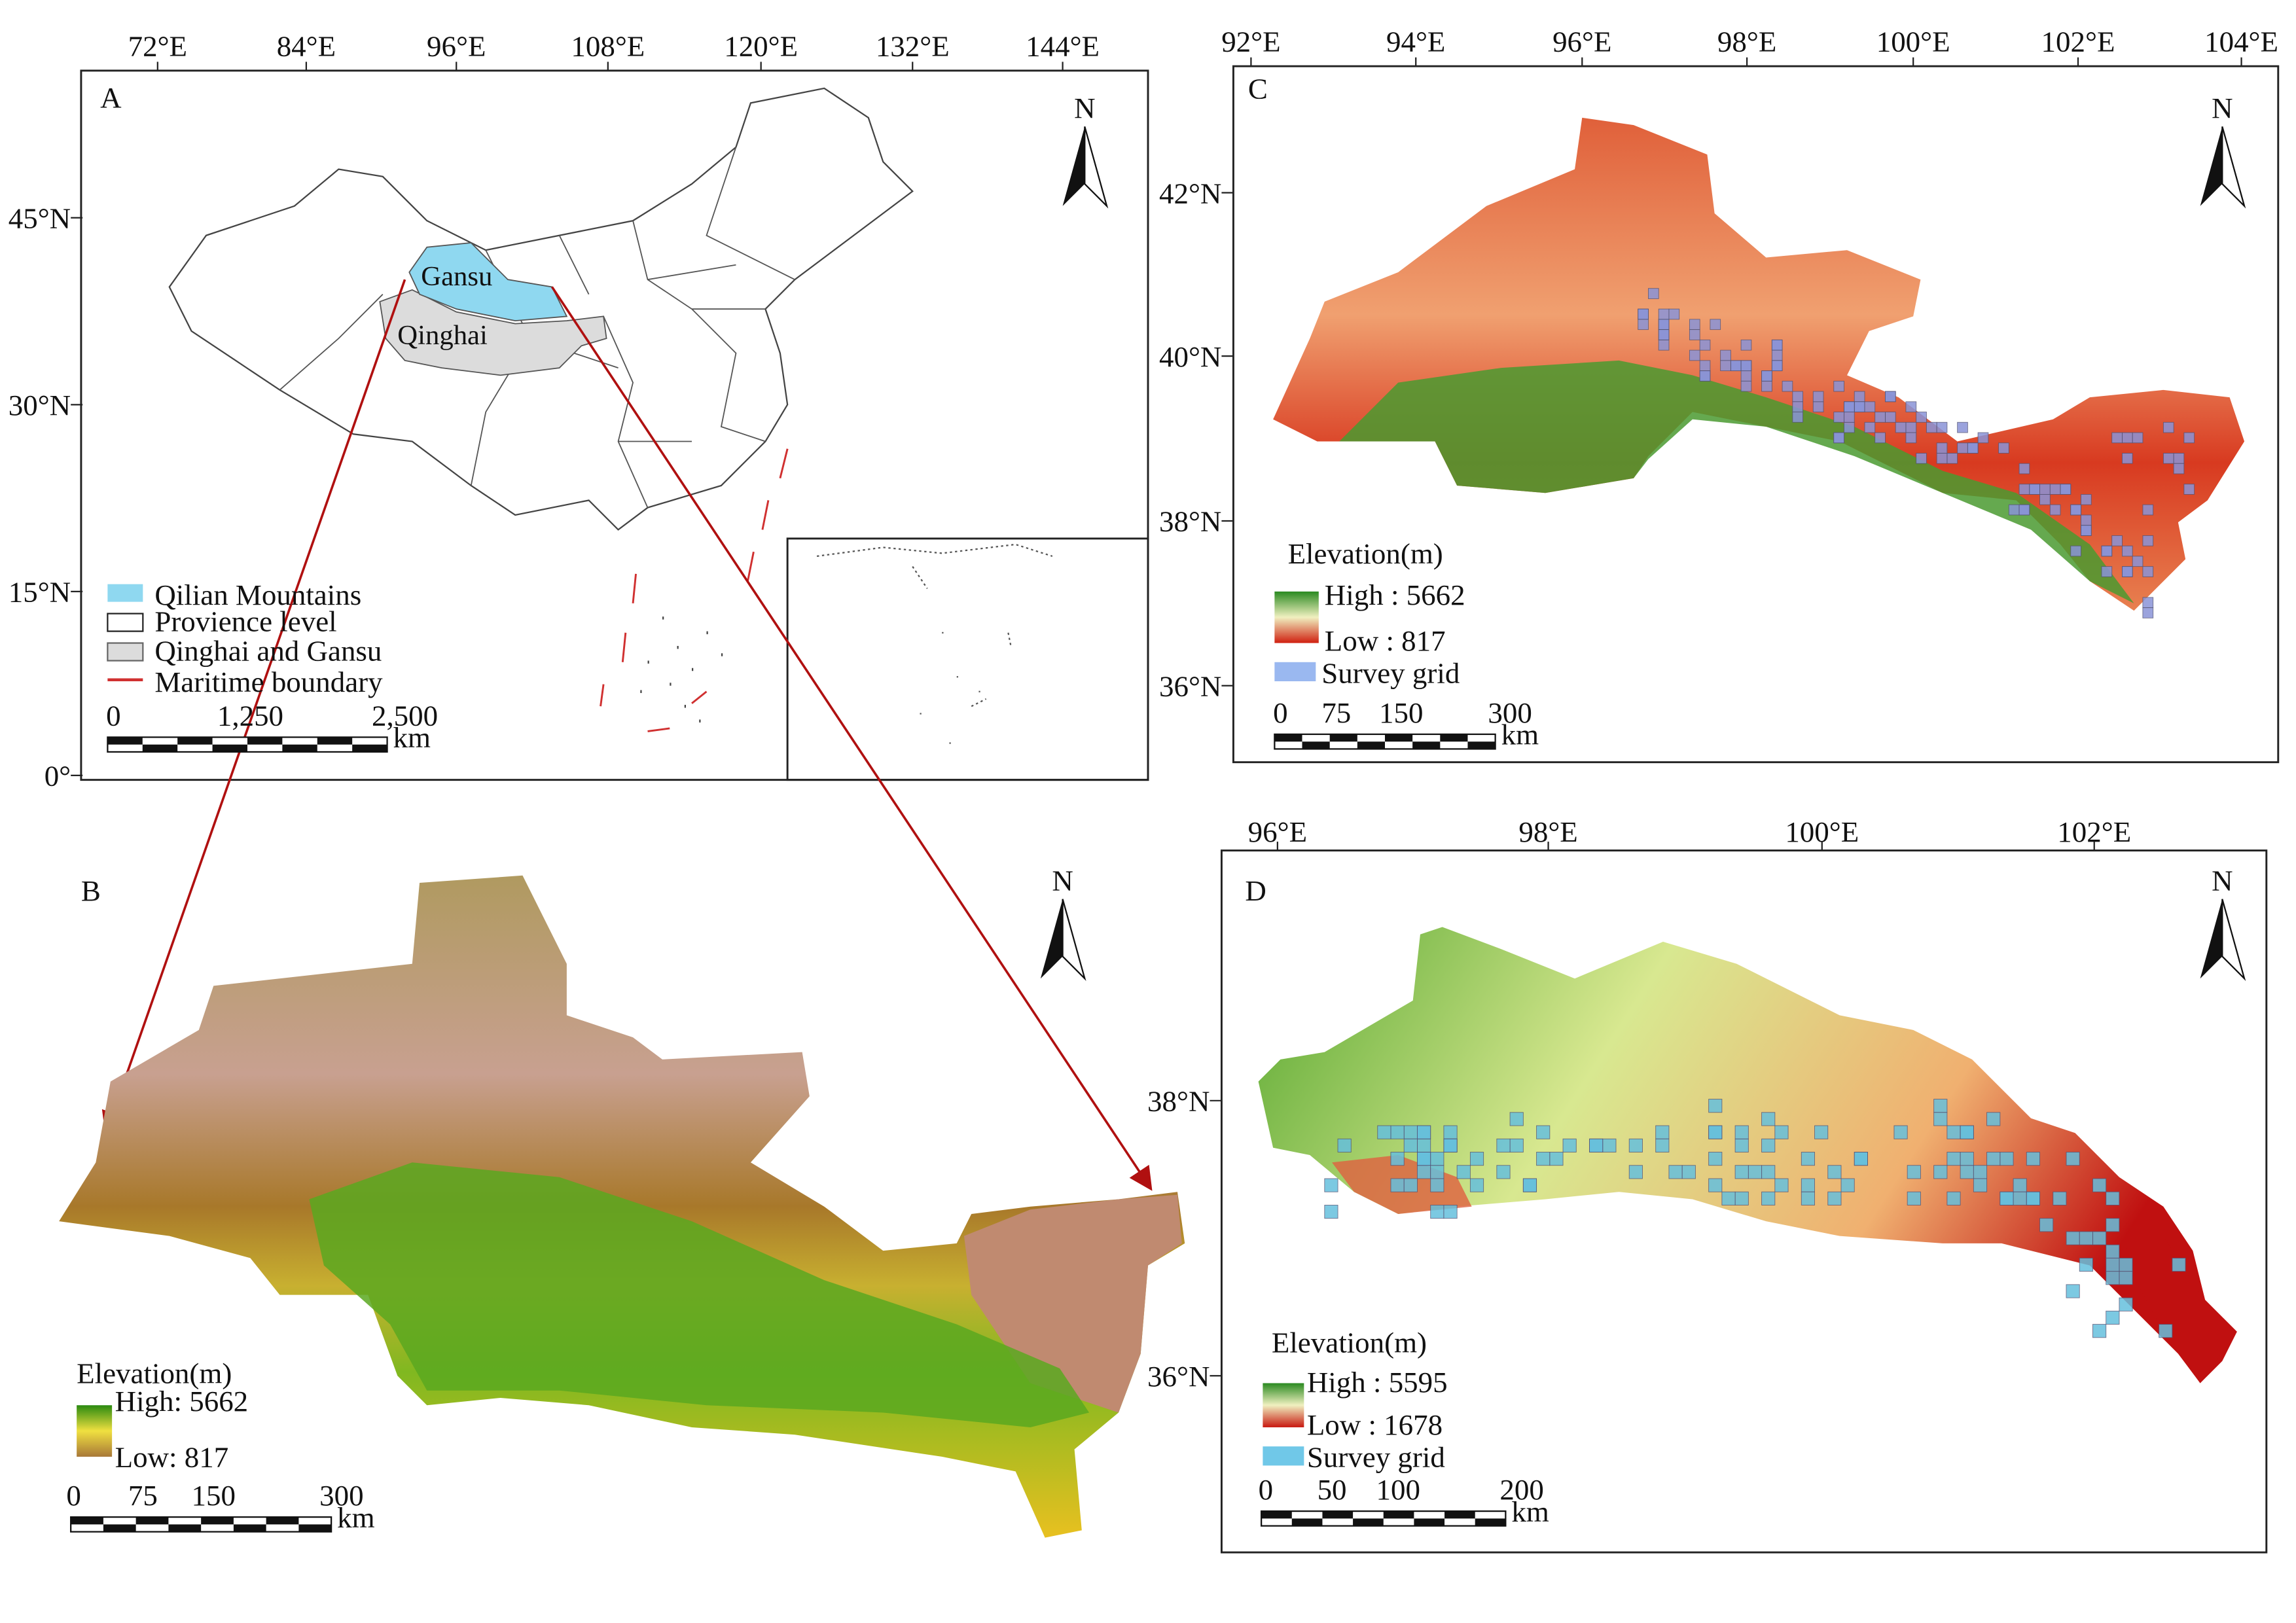 The width and height of the screenshot is (2296, 1623). Describe the element at coordinates (341, 1495) in the screenshot. I see `scale-label: 300` at that location.